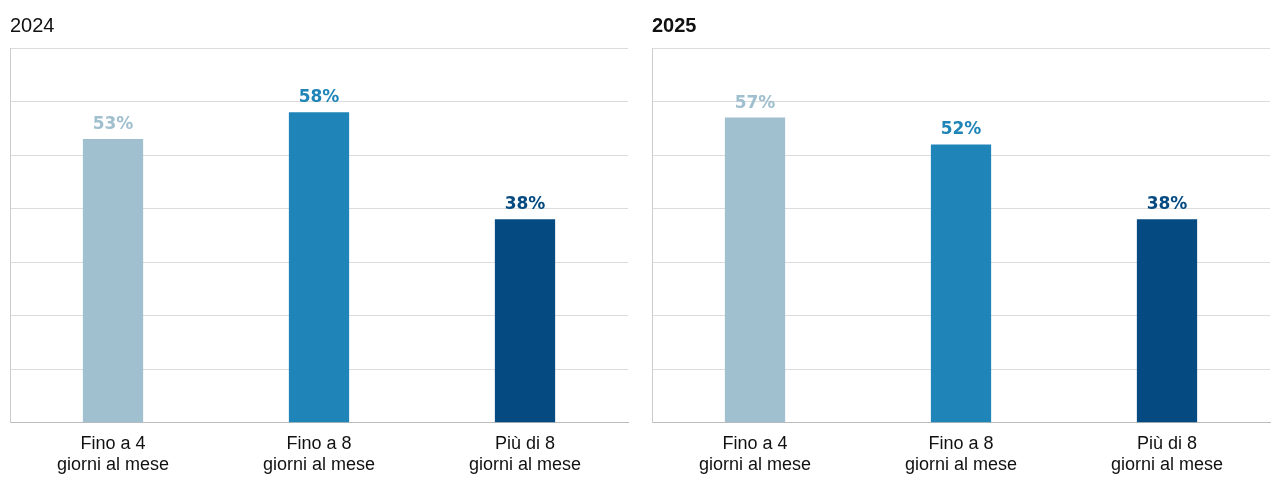  Describe the element at coordinates (961, 128) in the screenshot. I see `data-label: 52%` at that location.